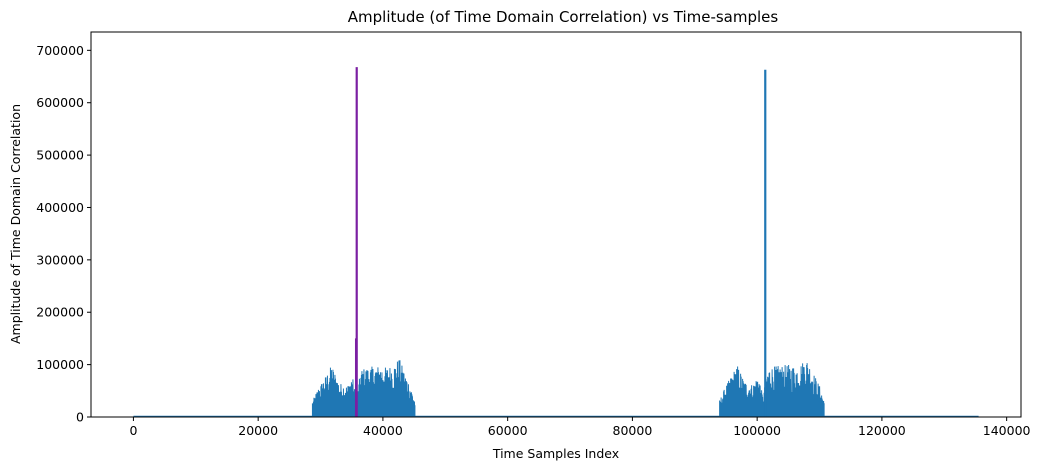  I want to click on y-axis-label: Amplitude of Time Domain Correlation, so click(15, 224).